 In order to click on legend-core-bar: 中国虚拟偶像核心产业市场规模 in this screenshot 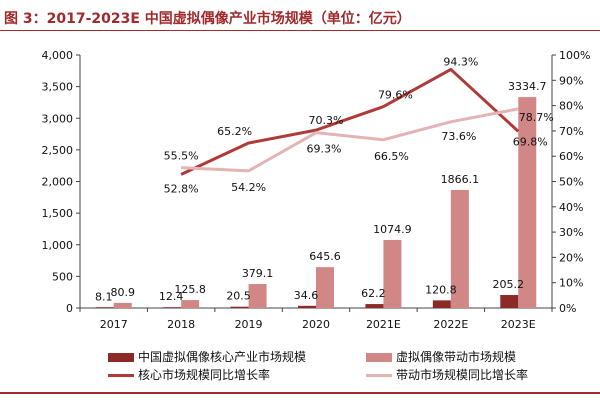, I will do `click(207, 356)`.